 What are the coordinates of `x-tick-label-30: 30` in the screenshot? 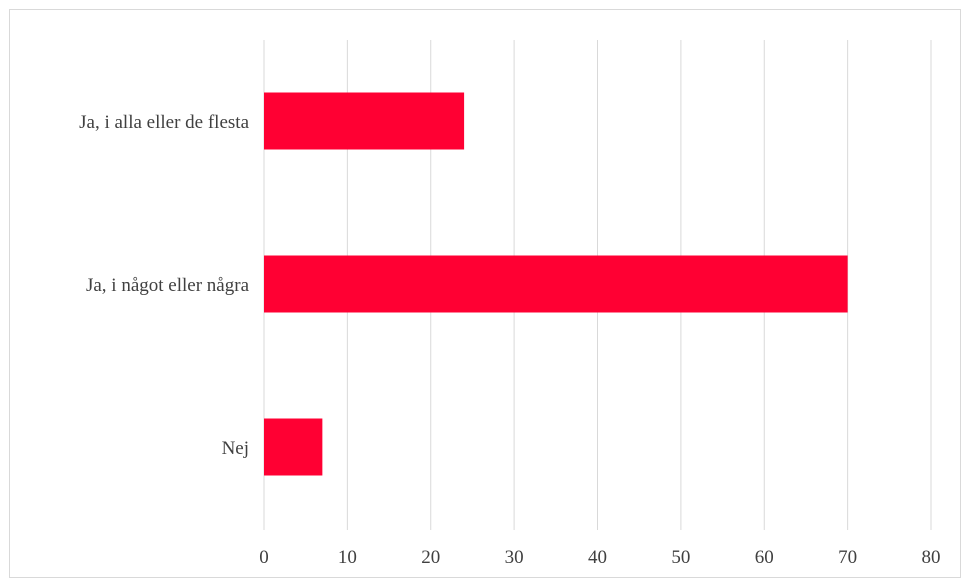 It's located at (514, 557).